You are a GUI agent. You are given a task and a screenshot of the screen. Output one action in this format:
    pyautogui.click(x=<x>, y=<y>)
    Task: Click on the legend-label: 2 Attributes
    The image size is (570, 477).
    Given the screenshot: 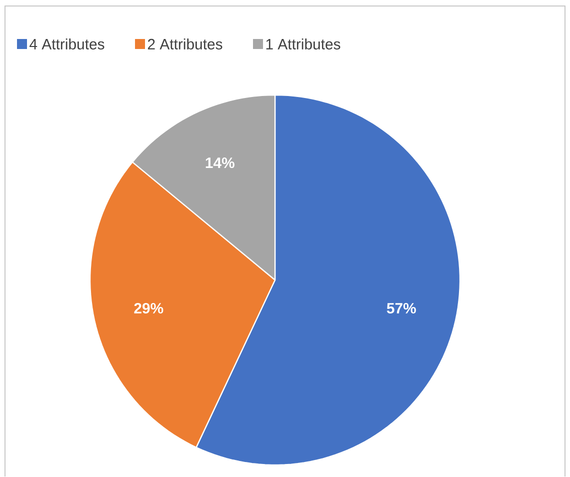 What is the action you would take?
    pyautogui.click(x=185, y=44)
    